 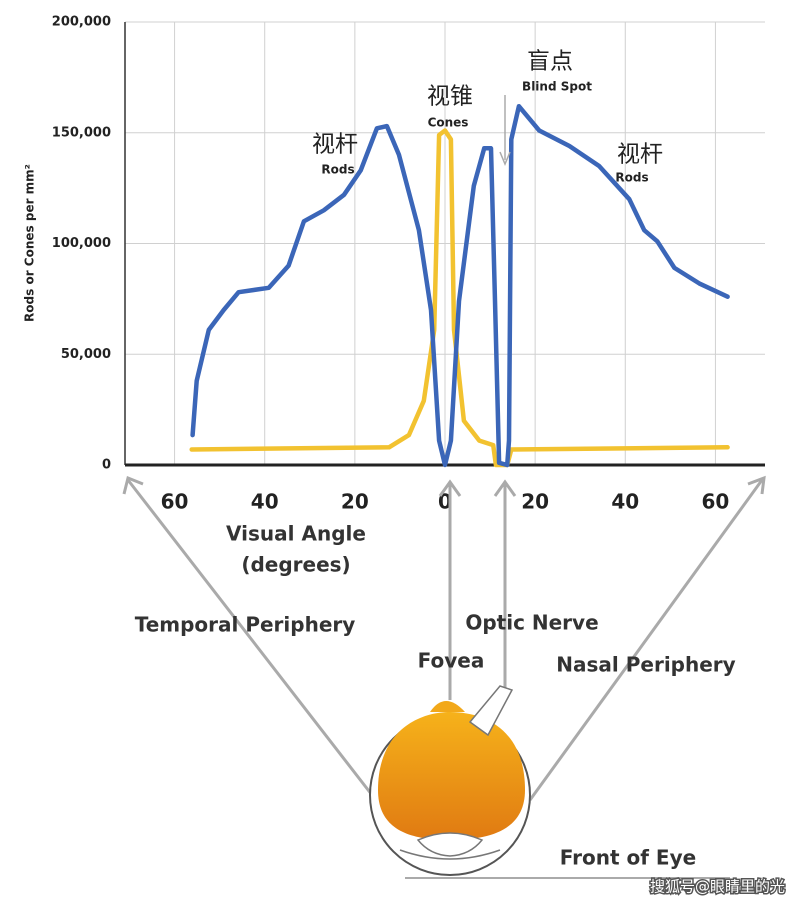 What do you see at coordinates (81, 22) in the screenshot?
I see `y-tick-label: 200,000` at bounding box center [81, 22].